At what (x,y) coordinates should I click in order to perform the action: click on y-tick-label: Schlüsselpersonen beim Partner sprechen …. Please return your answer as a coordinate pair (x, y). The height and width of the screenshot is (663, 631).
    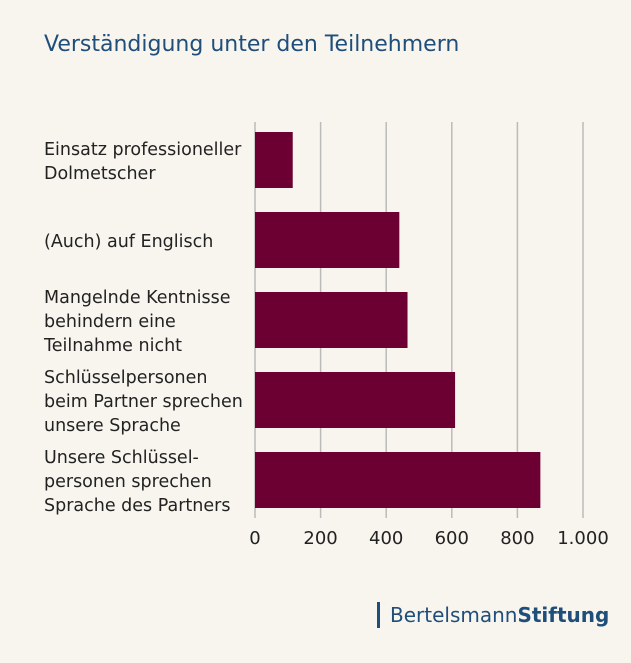
    Looking at the image, I should click on (143, 402).